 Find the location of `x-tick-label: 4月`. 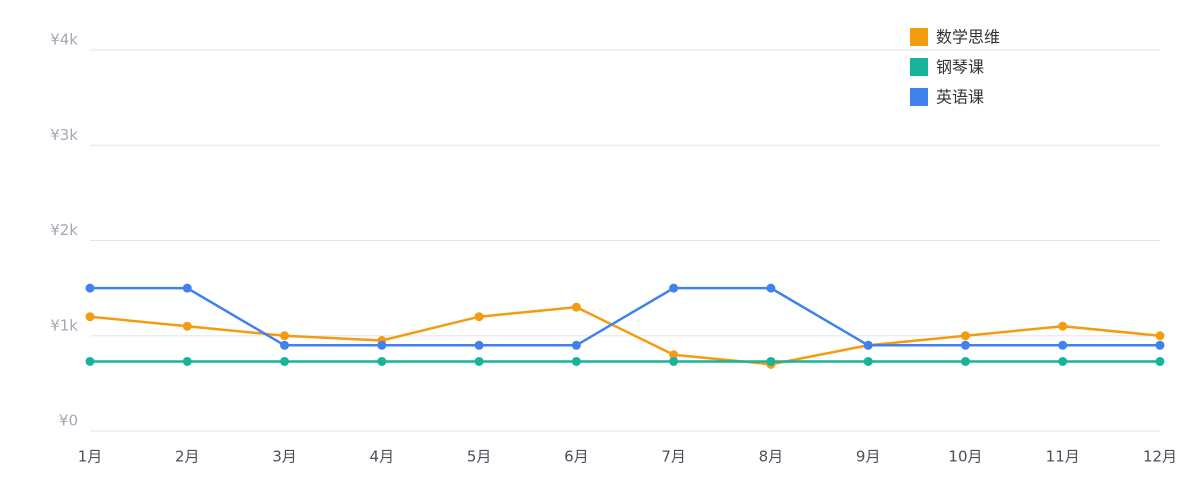

x-tick-label: 4月 is located at coordinates (382, 457).